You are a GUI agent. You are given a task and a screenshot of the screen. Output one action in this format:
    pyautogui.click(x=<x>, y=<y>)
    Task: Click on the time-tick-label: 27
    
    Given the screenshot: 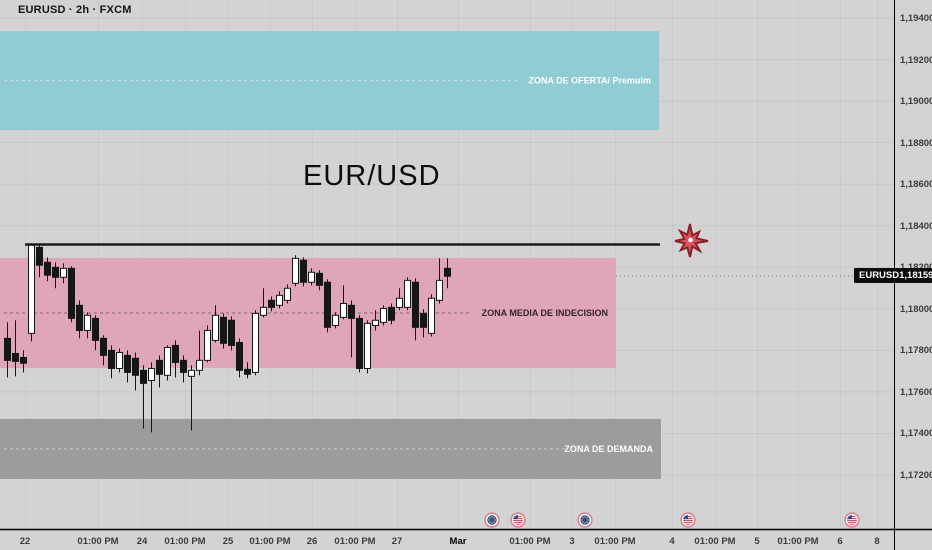 What is the action you would take?
    pyautogui.click(x=397, y=541)
    